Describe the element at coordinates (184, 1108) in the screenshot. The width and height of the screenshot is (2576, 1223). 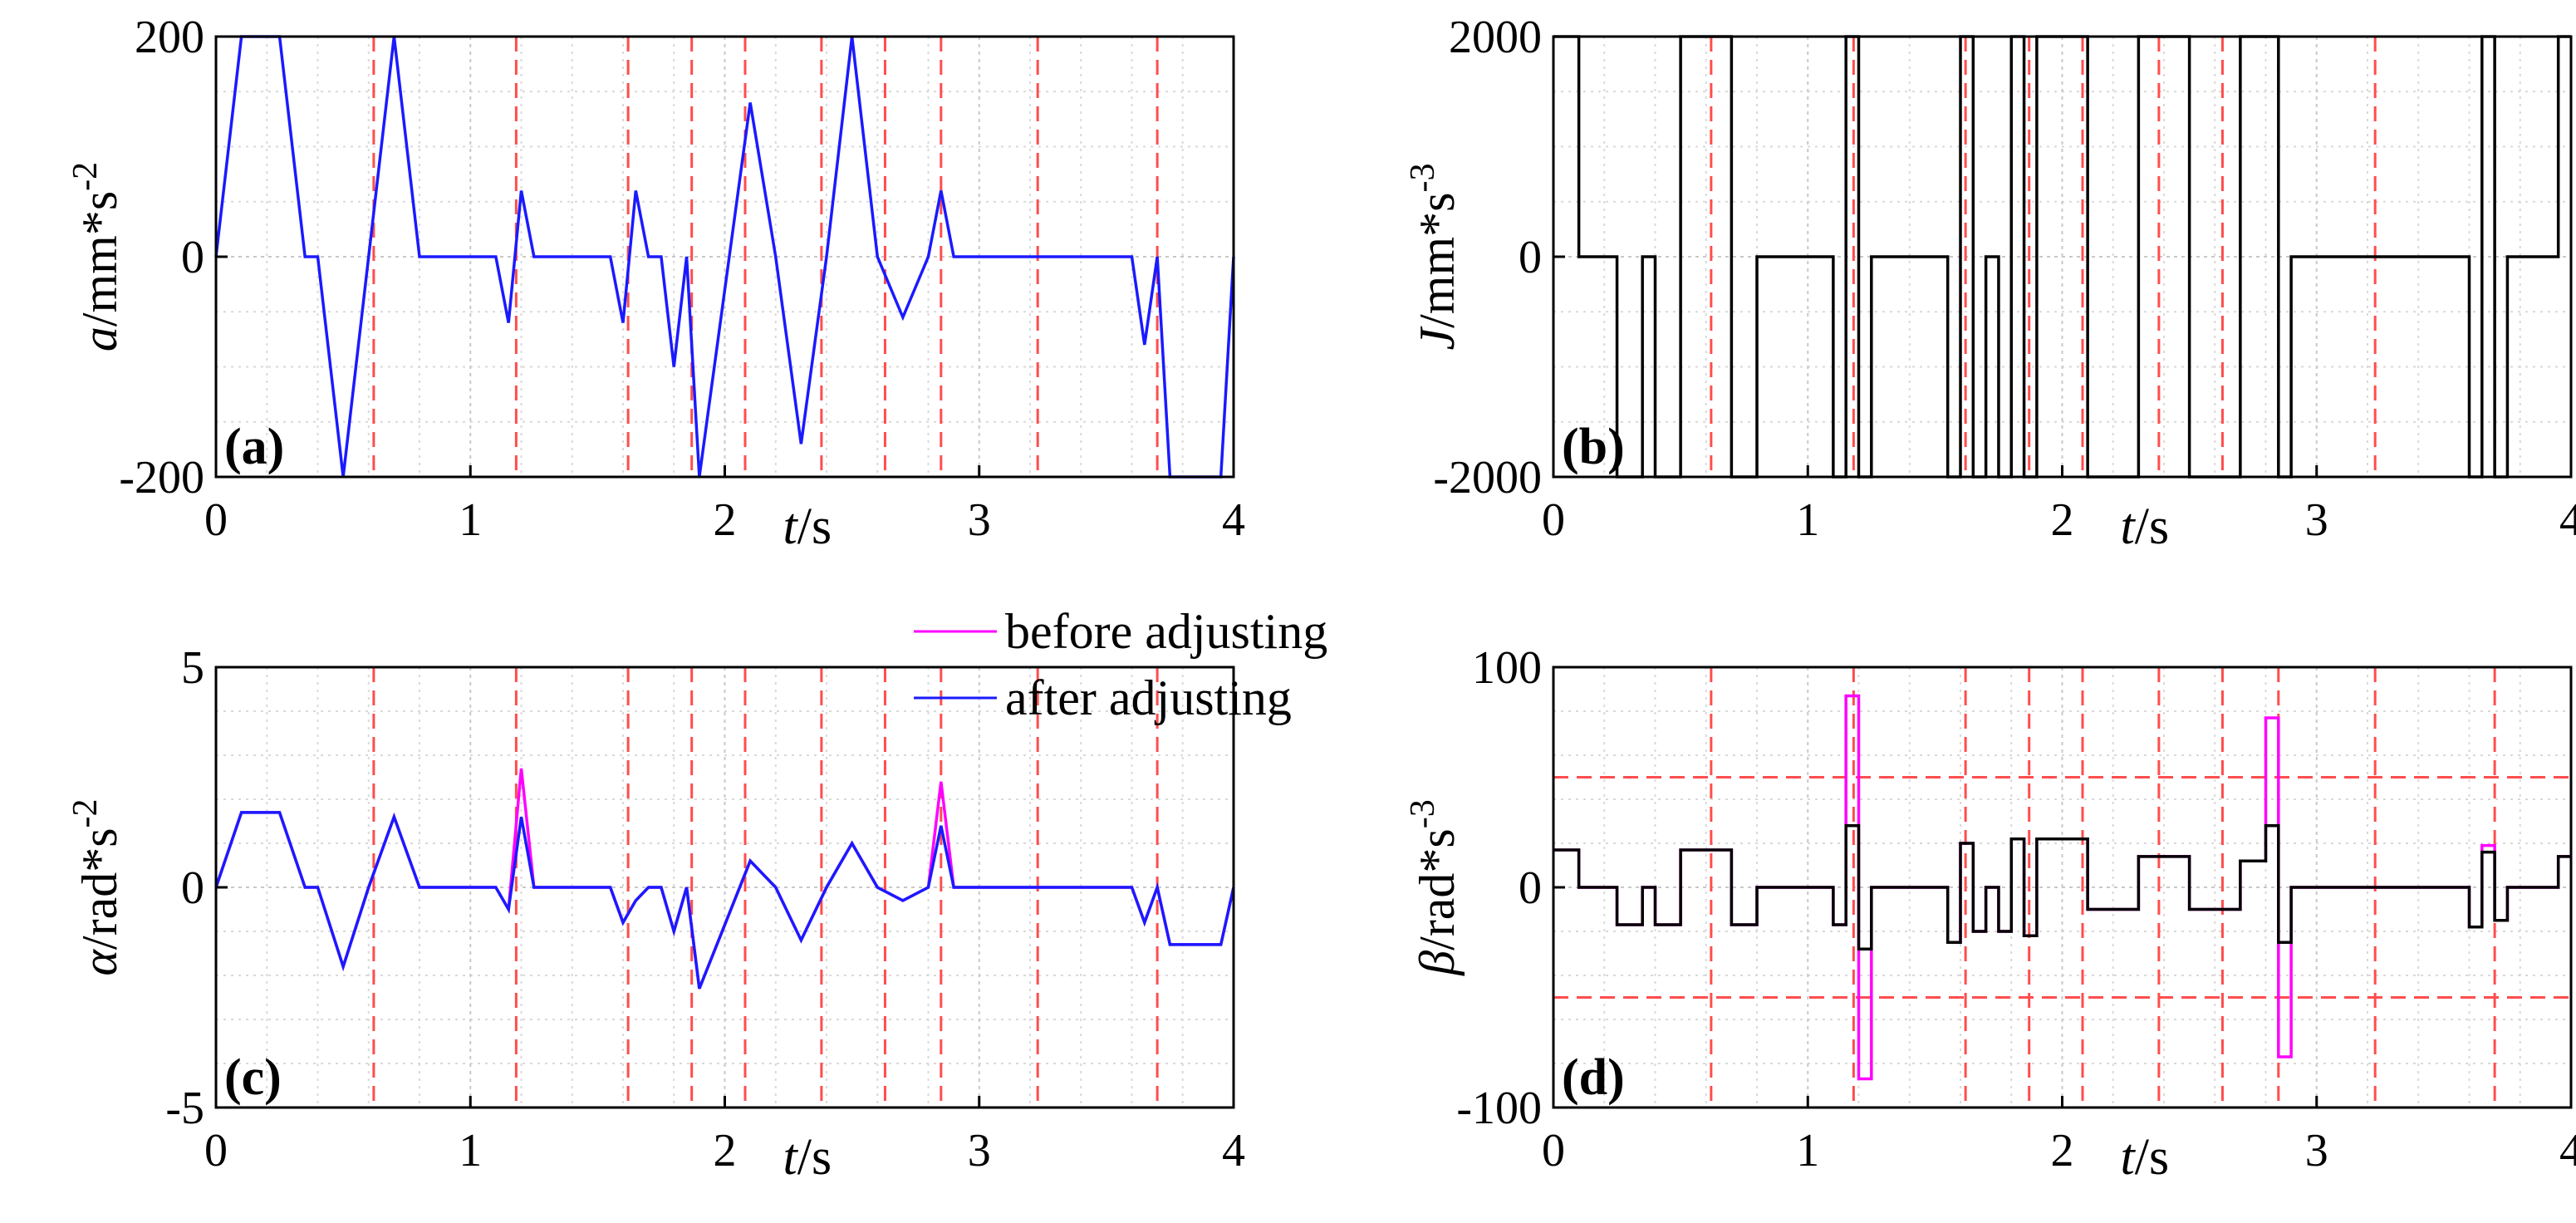
I see `y-tick-label: -5` at that location.